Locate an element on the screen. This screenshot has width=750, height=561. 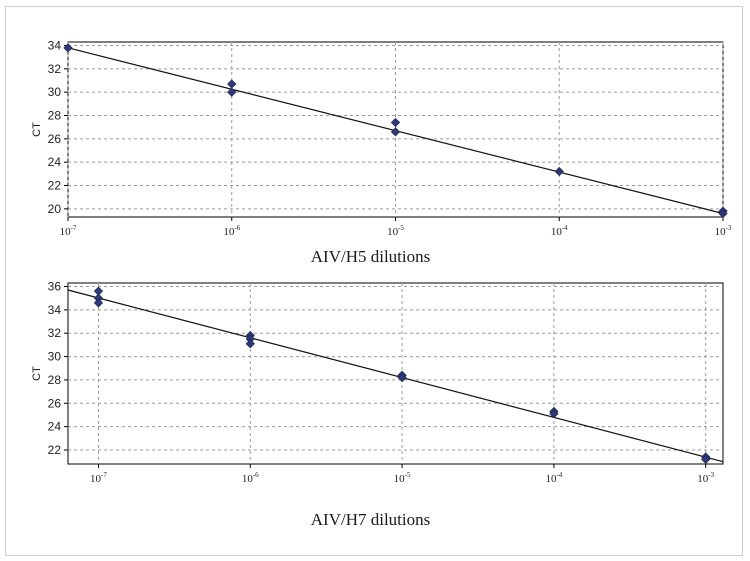
y-axis-label-h7: CT is located at coordinates (37, 373).